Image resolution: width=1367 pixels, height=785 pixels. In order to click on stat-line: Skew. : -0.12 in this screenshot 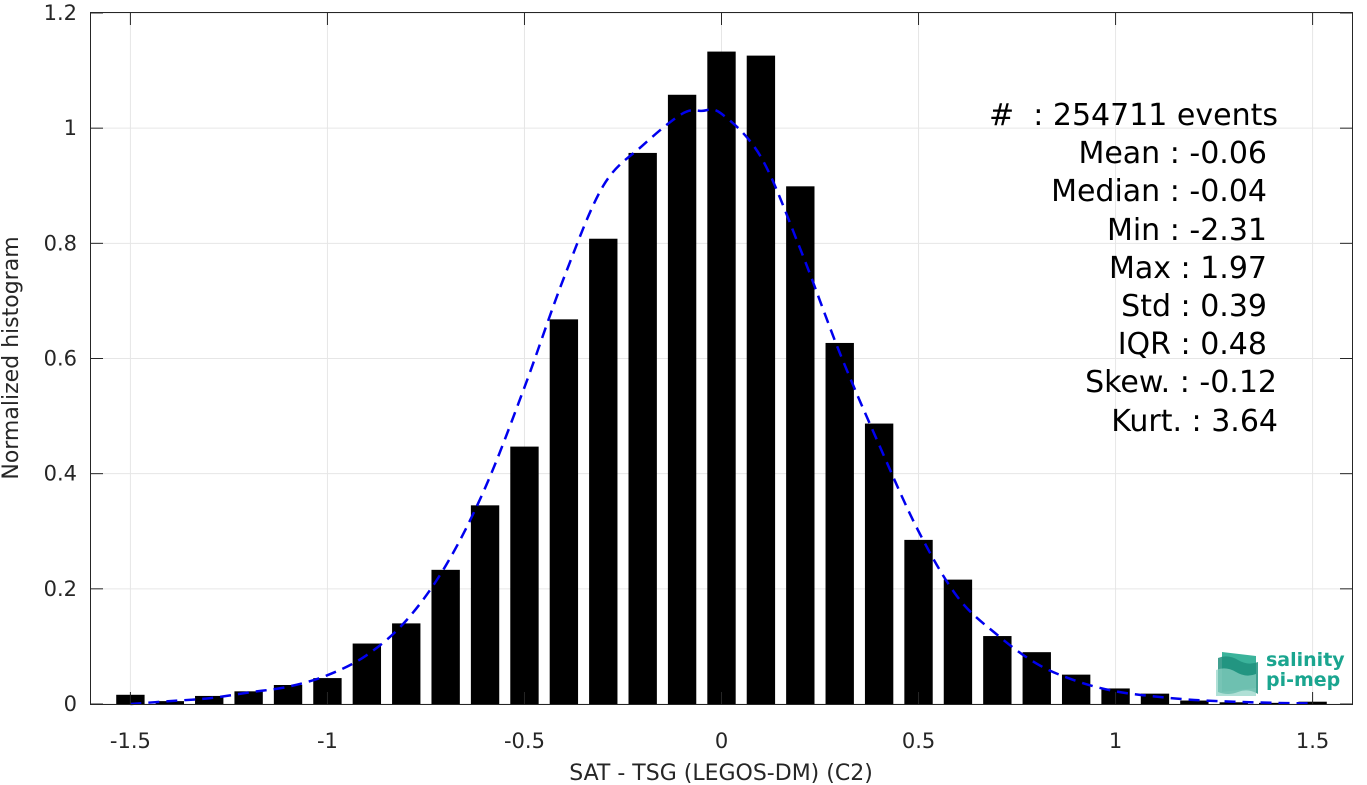, I will do `click(1181, 383)`.